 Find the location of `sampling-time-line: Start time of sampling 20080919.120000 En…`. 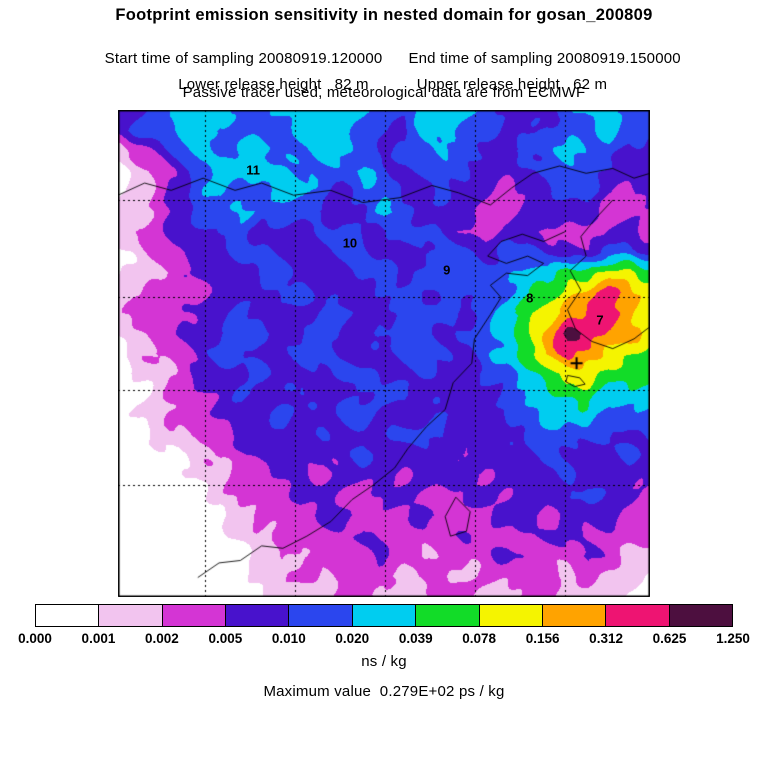

sampling-time-line: Start time of sampling 20080919.120000 En… is located at coordinates (384, 58).